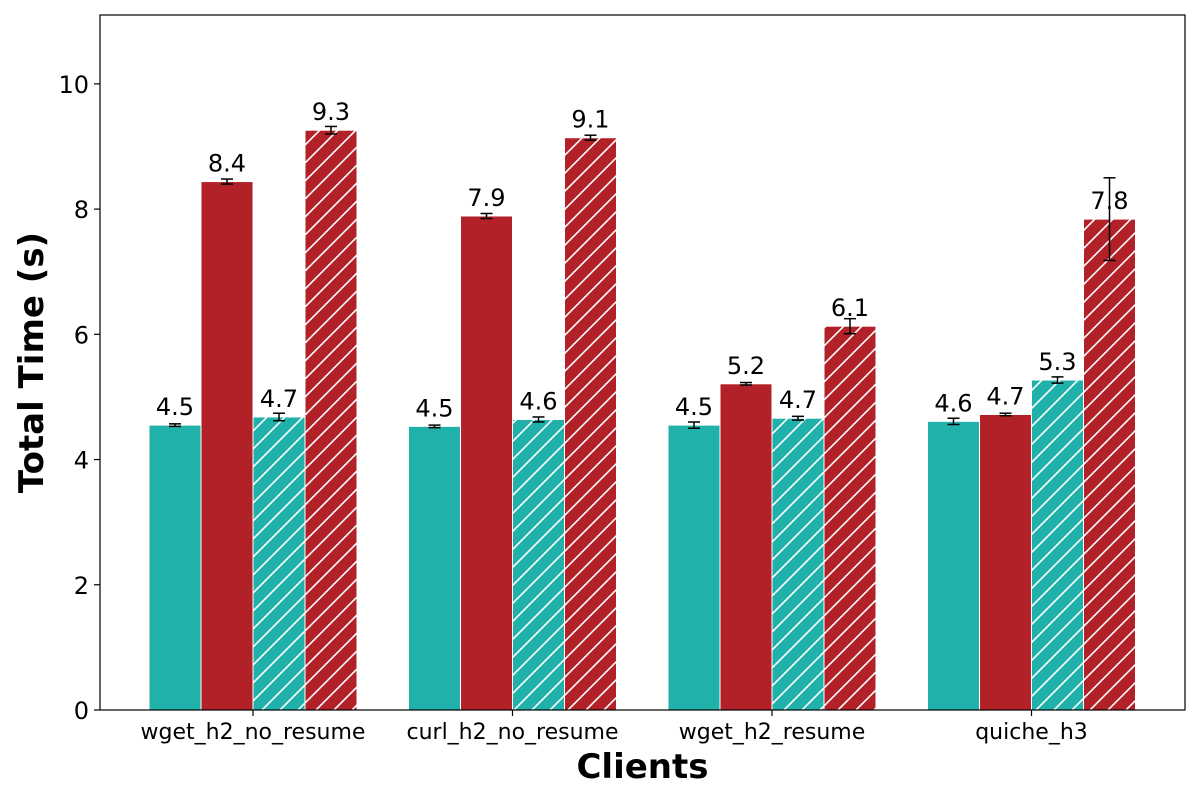 The height and width of the screenshot is (800, 1200). Describe the element at coordinates (512, 732) in the screenshot. I see `x-tick-label: curl_h2_no_resume` at that location.